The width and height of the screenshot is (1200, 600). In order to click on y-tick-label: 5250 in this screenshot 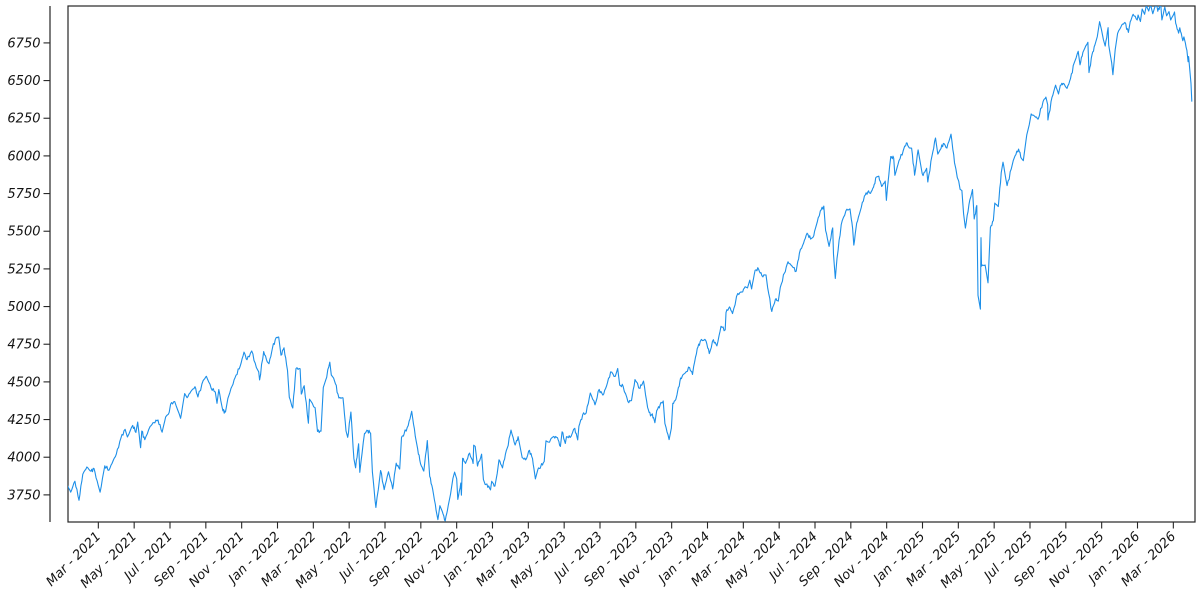, I will do `click(23, 269)`.